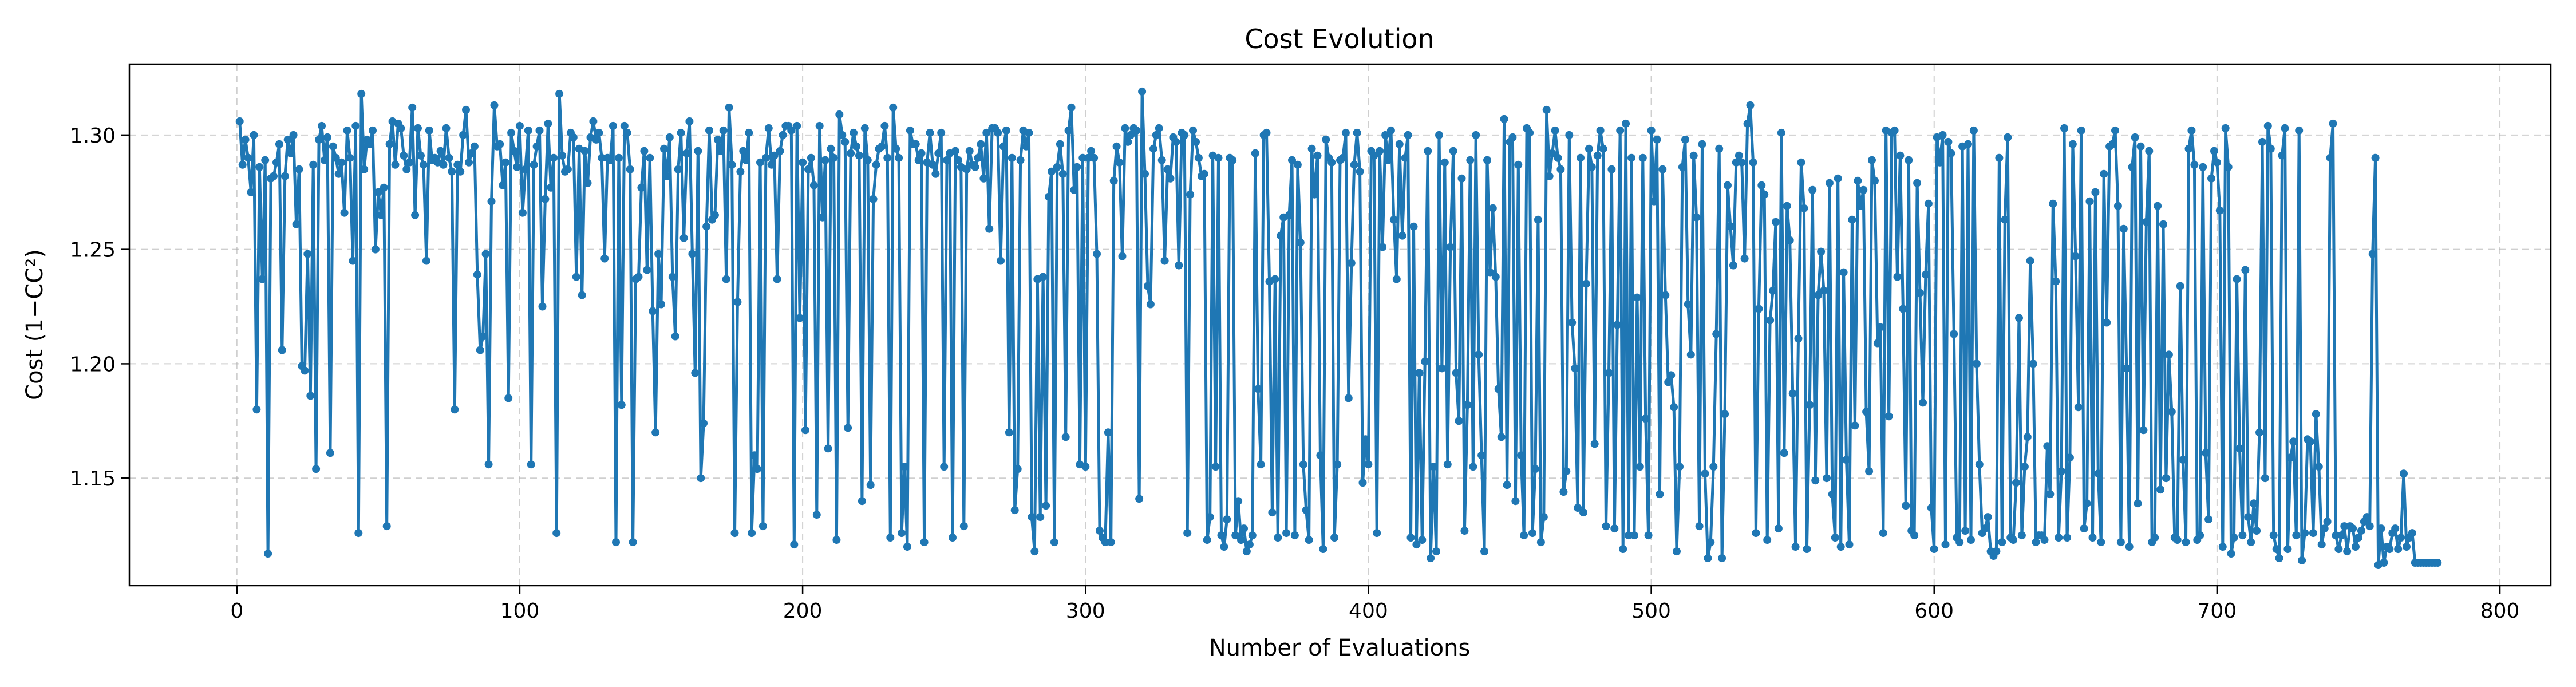 Image resolution: width=2576 pixels, height=687 pixels. Describe the element at coordinates (1934, 611) in the screenshot. I see `x-tick-label: 600` at that location.